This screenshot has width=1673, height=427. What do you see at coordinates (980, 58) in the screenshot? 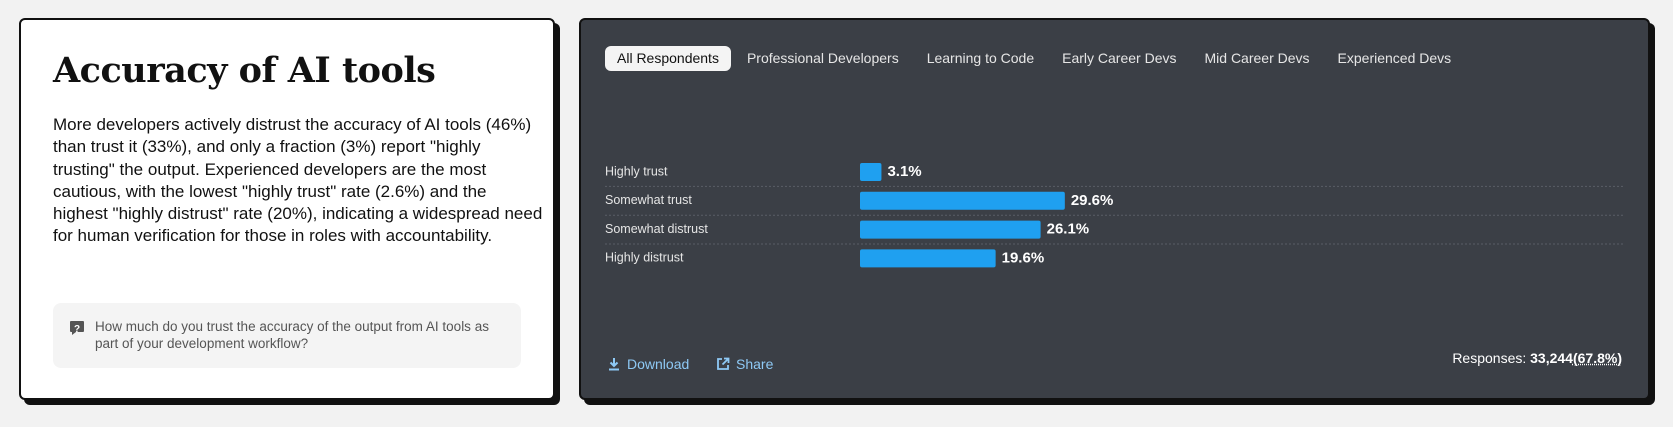
I see `tab: Learning to Code` at bounding box center [980, 58].